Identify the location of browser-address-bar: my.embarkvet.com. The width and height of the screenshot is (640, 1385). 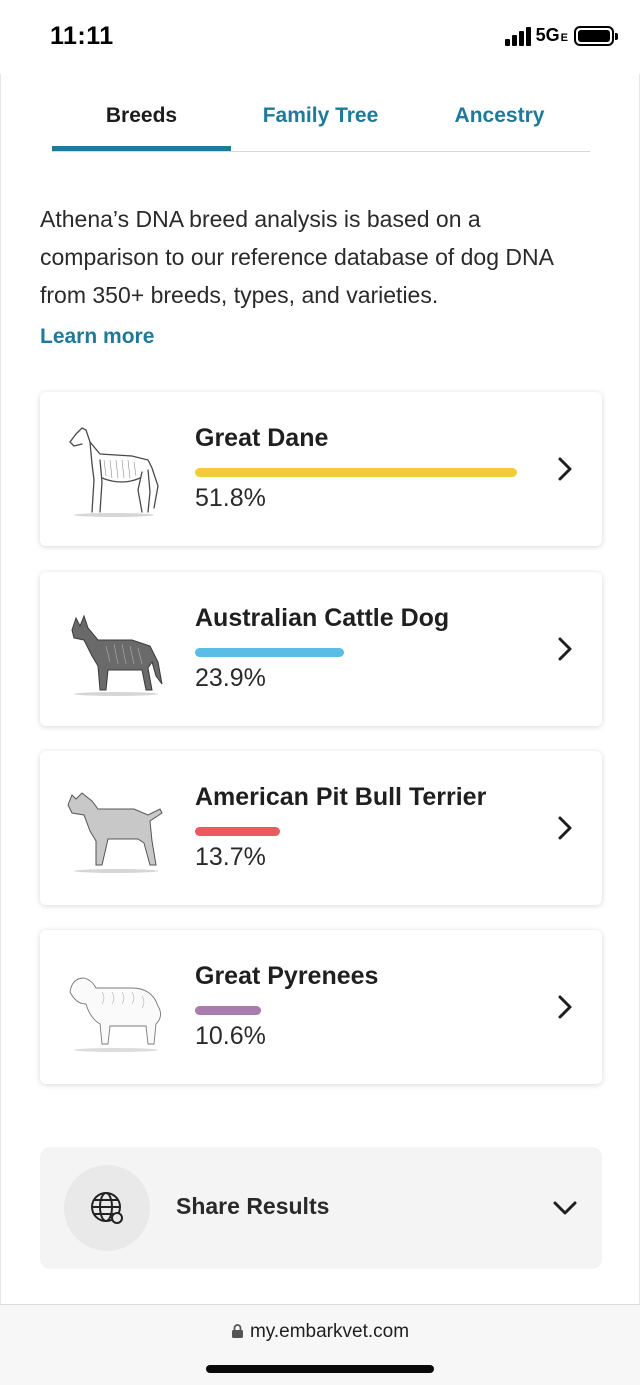
(320, 1344).